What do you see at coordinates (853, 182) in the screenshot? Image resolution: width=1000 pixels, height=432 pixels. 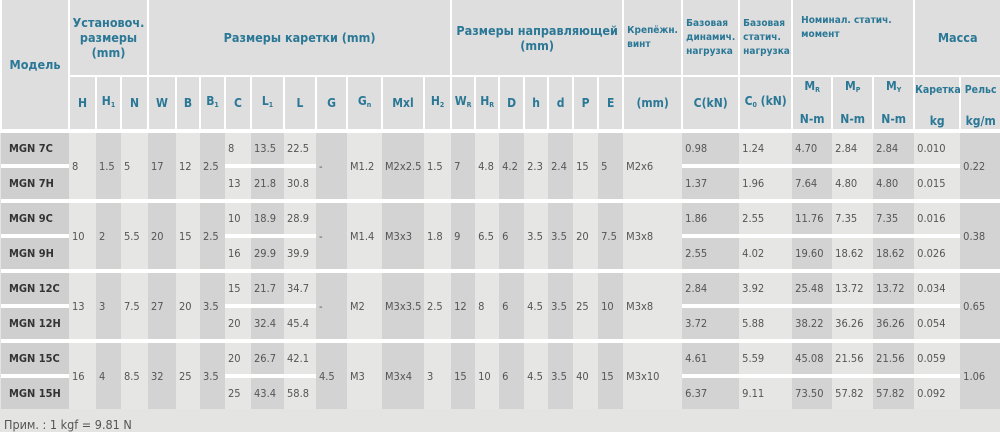 I see `cell: 4.80` at bounding box center [853, 182].